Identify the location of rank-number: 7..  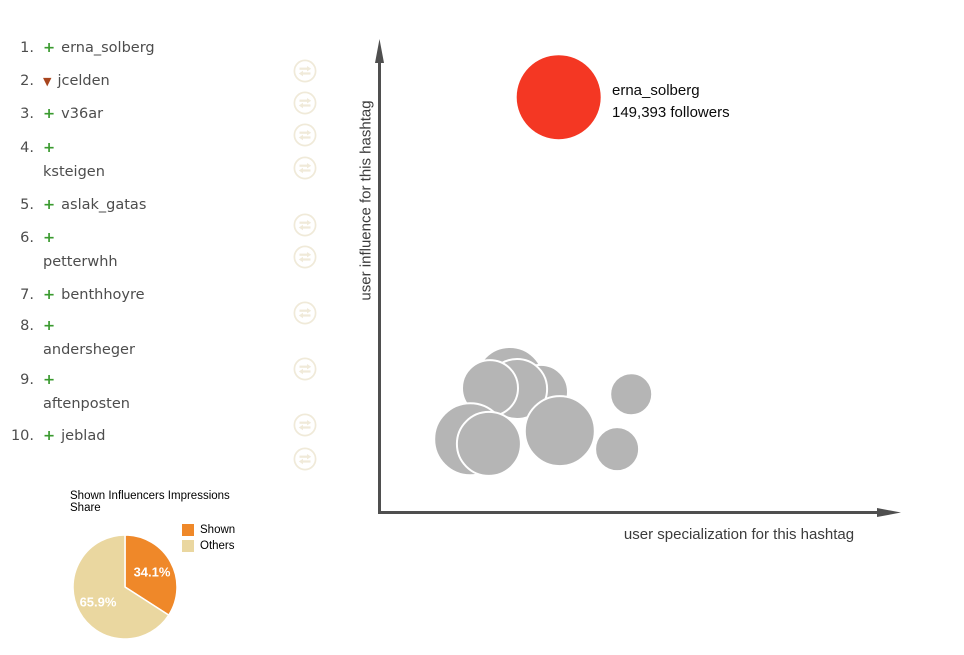
(27, 295).